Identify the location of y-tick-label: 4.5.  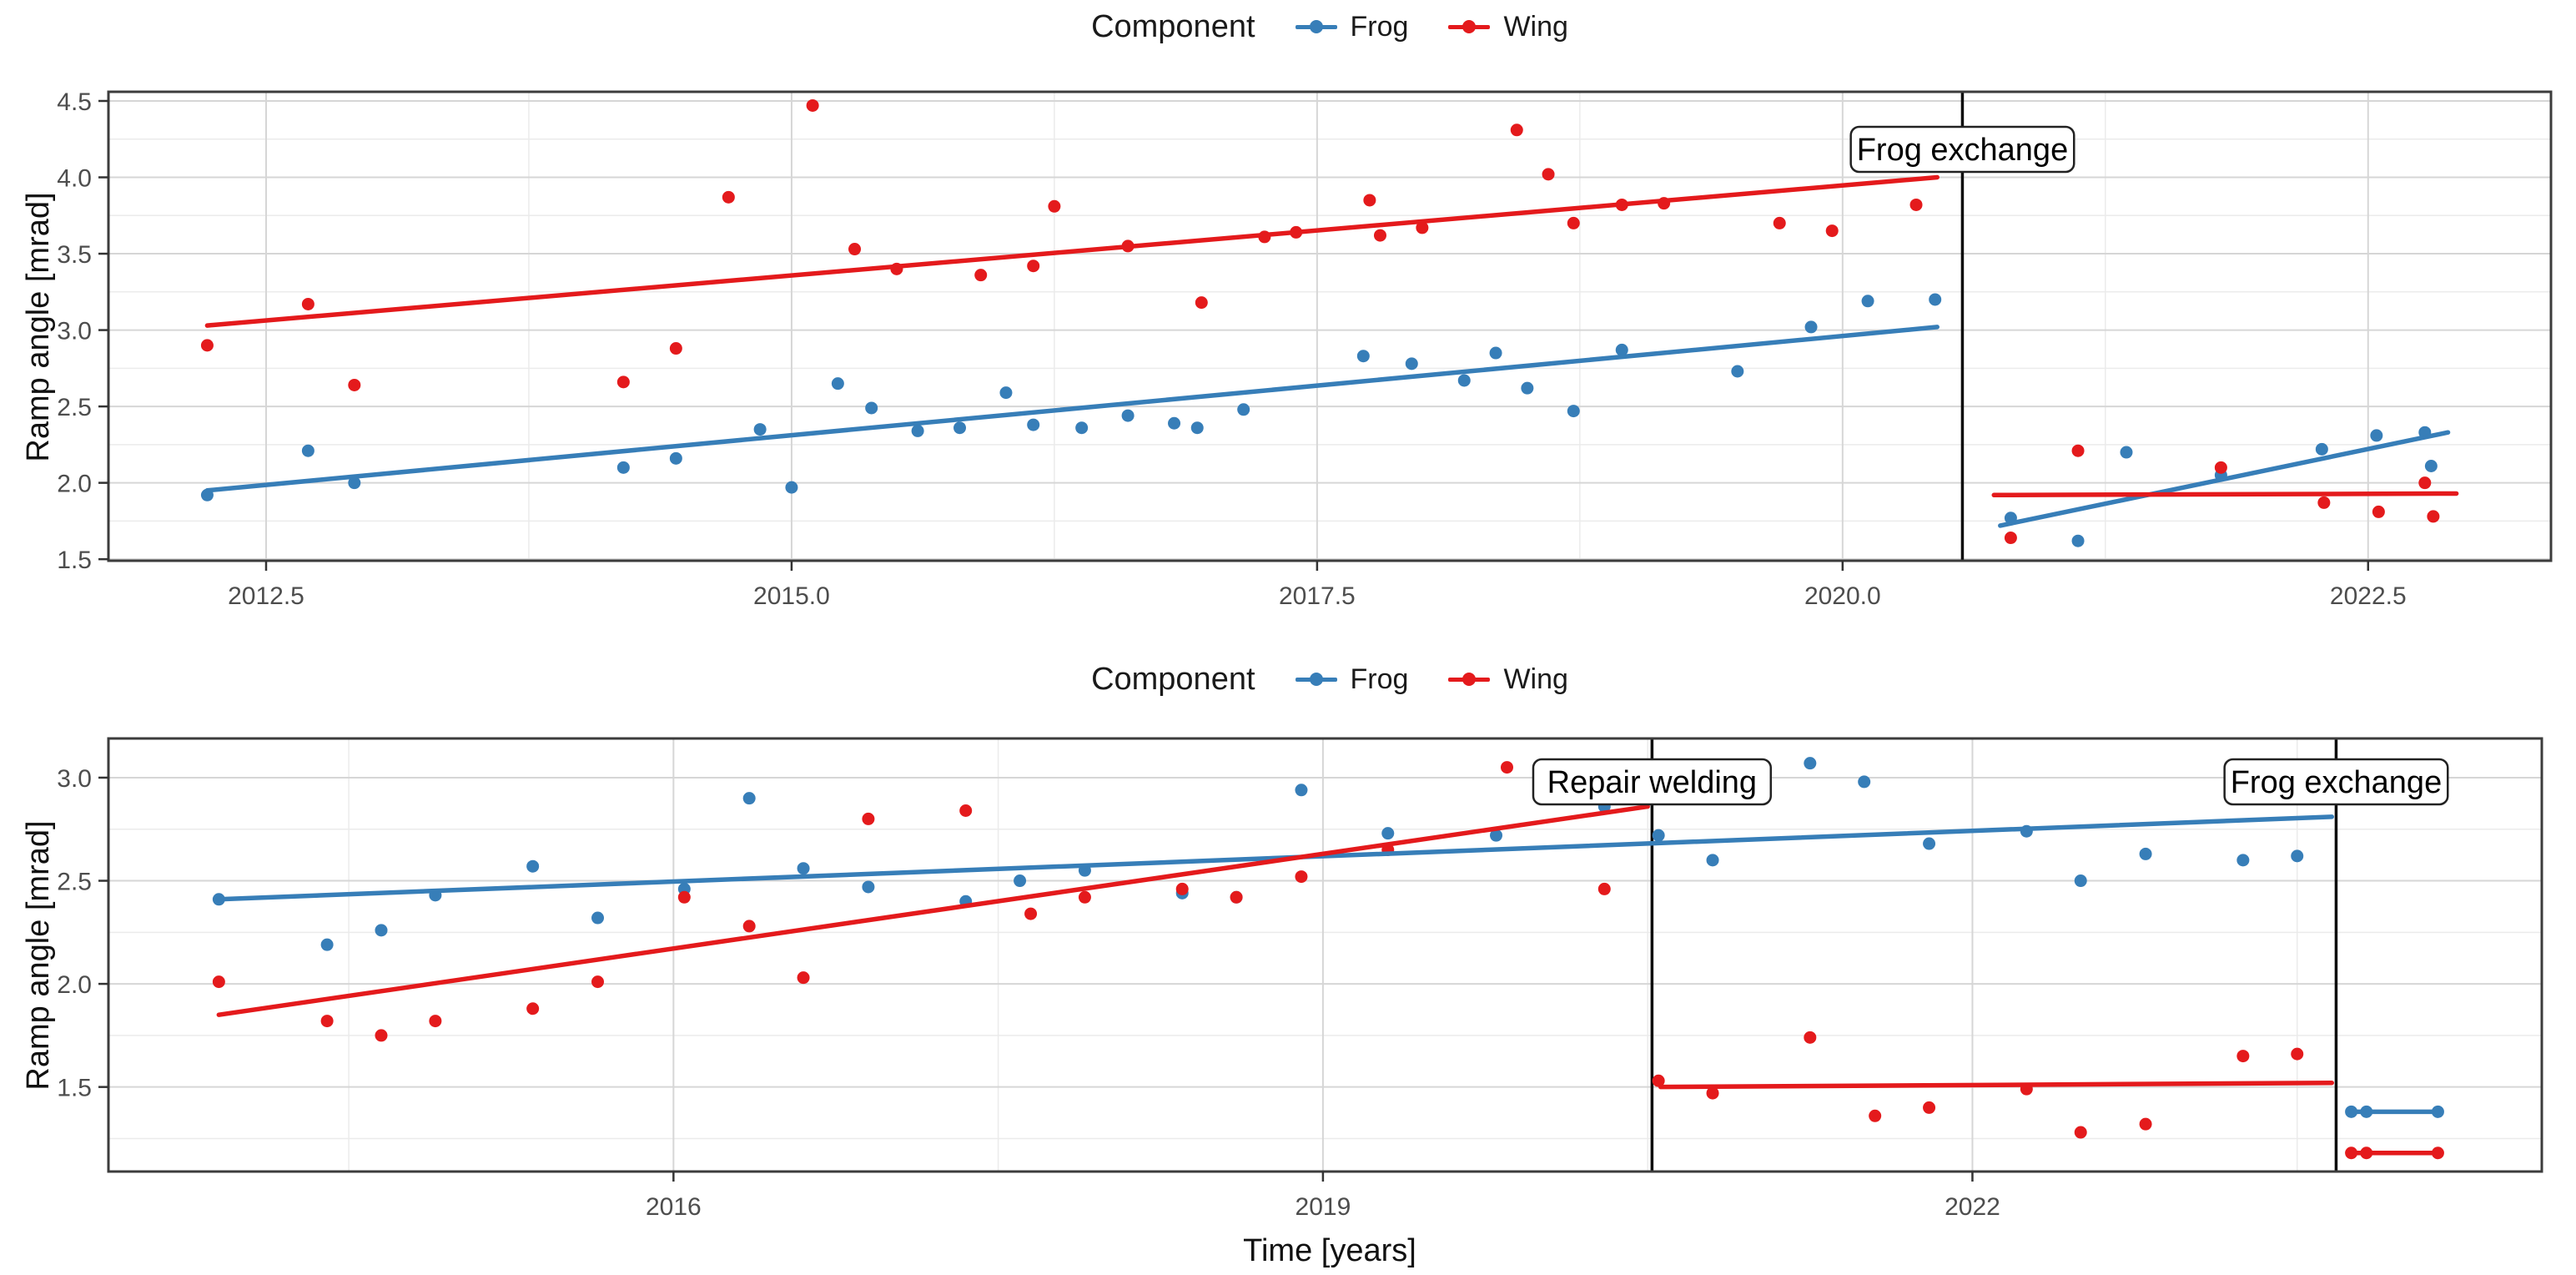
(74, 102).